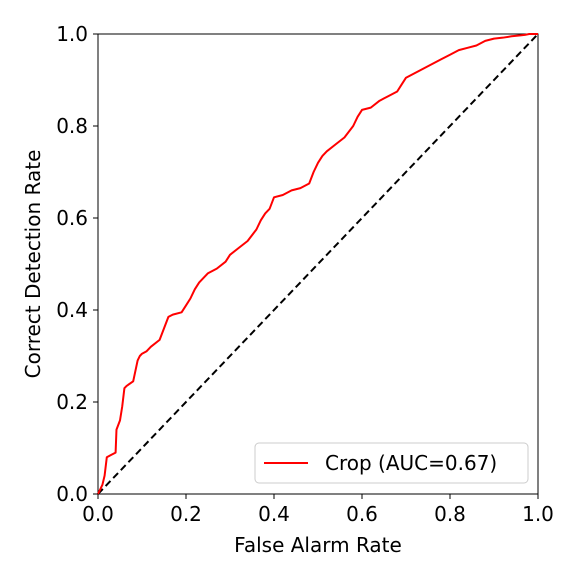 The height and width of the screenshot is (580, 580). What do you see at coordinates (274, 514) in the screenshot?
I see `x-tick-label: 0.4` at bounding box center [274, 514].